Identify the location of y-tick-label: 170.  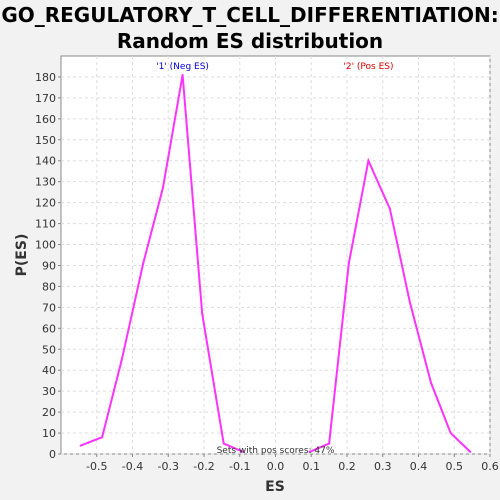
(45, 98).